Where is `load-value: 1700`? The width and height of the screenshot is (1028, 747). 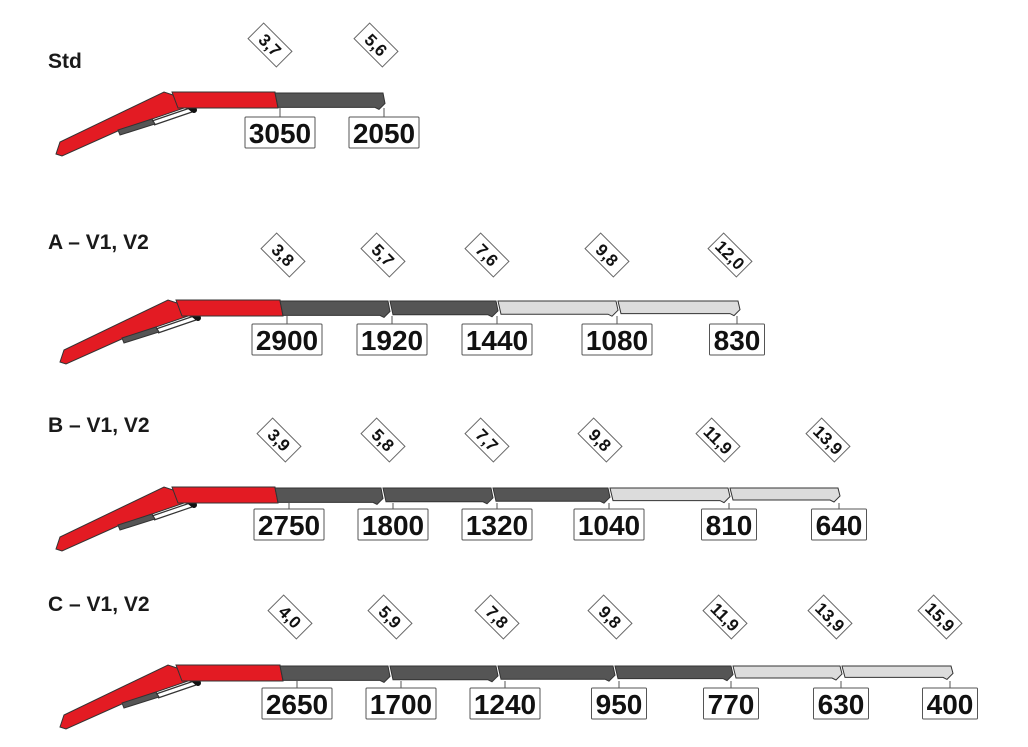
load-value: 1700 is located at coordinates (401, 704).